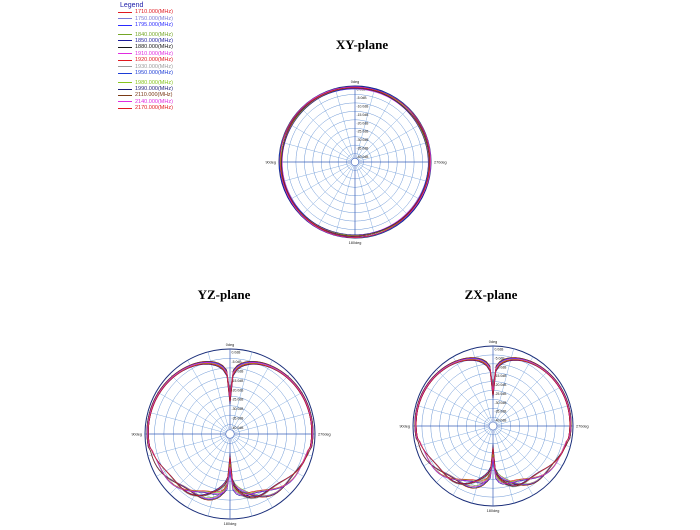 This screenshot has width=700, height=530. I want to click on legend-entry: 1850.000(MHz), so click(145, 41).